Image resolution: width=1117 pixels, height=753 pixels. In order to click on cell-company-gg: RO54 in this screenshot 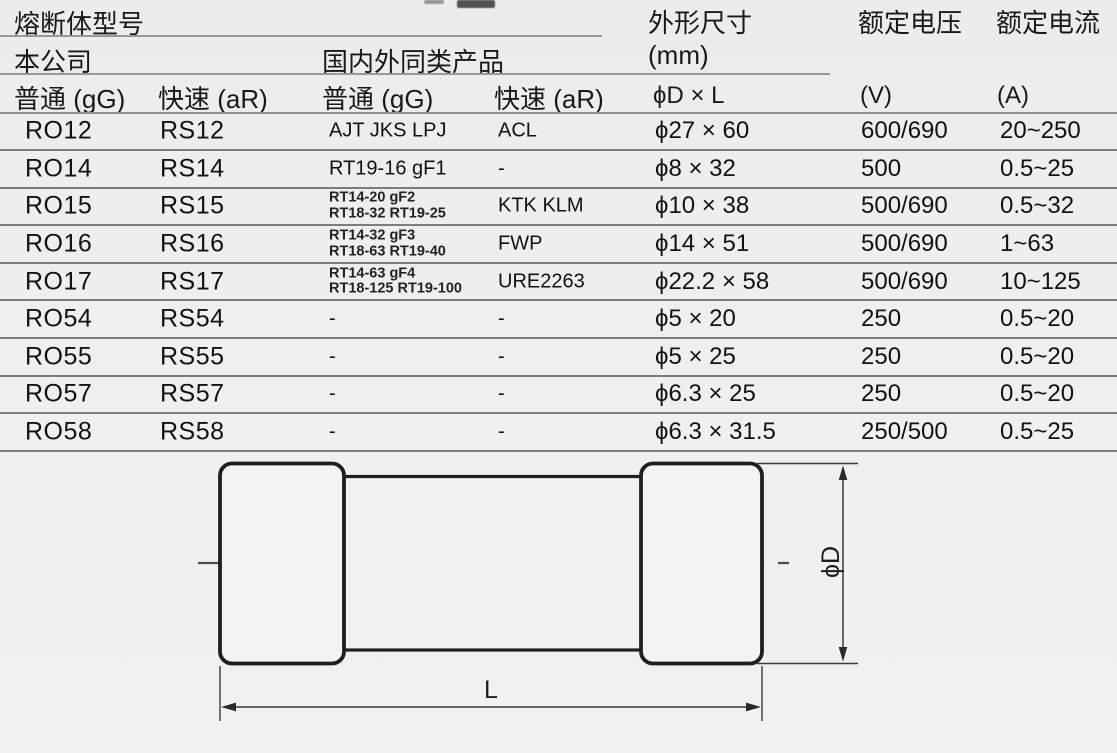, I will do `click(59, 318)`.